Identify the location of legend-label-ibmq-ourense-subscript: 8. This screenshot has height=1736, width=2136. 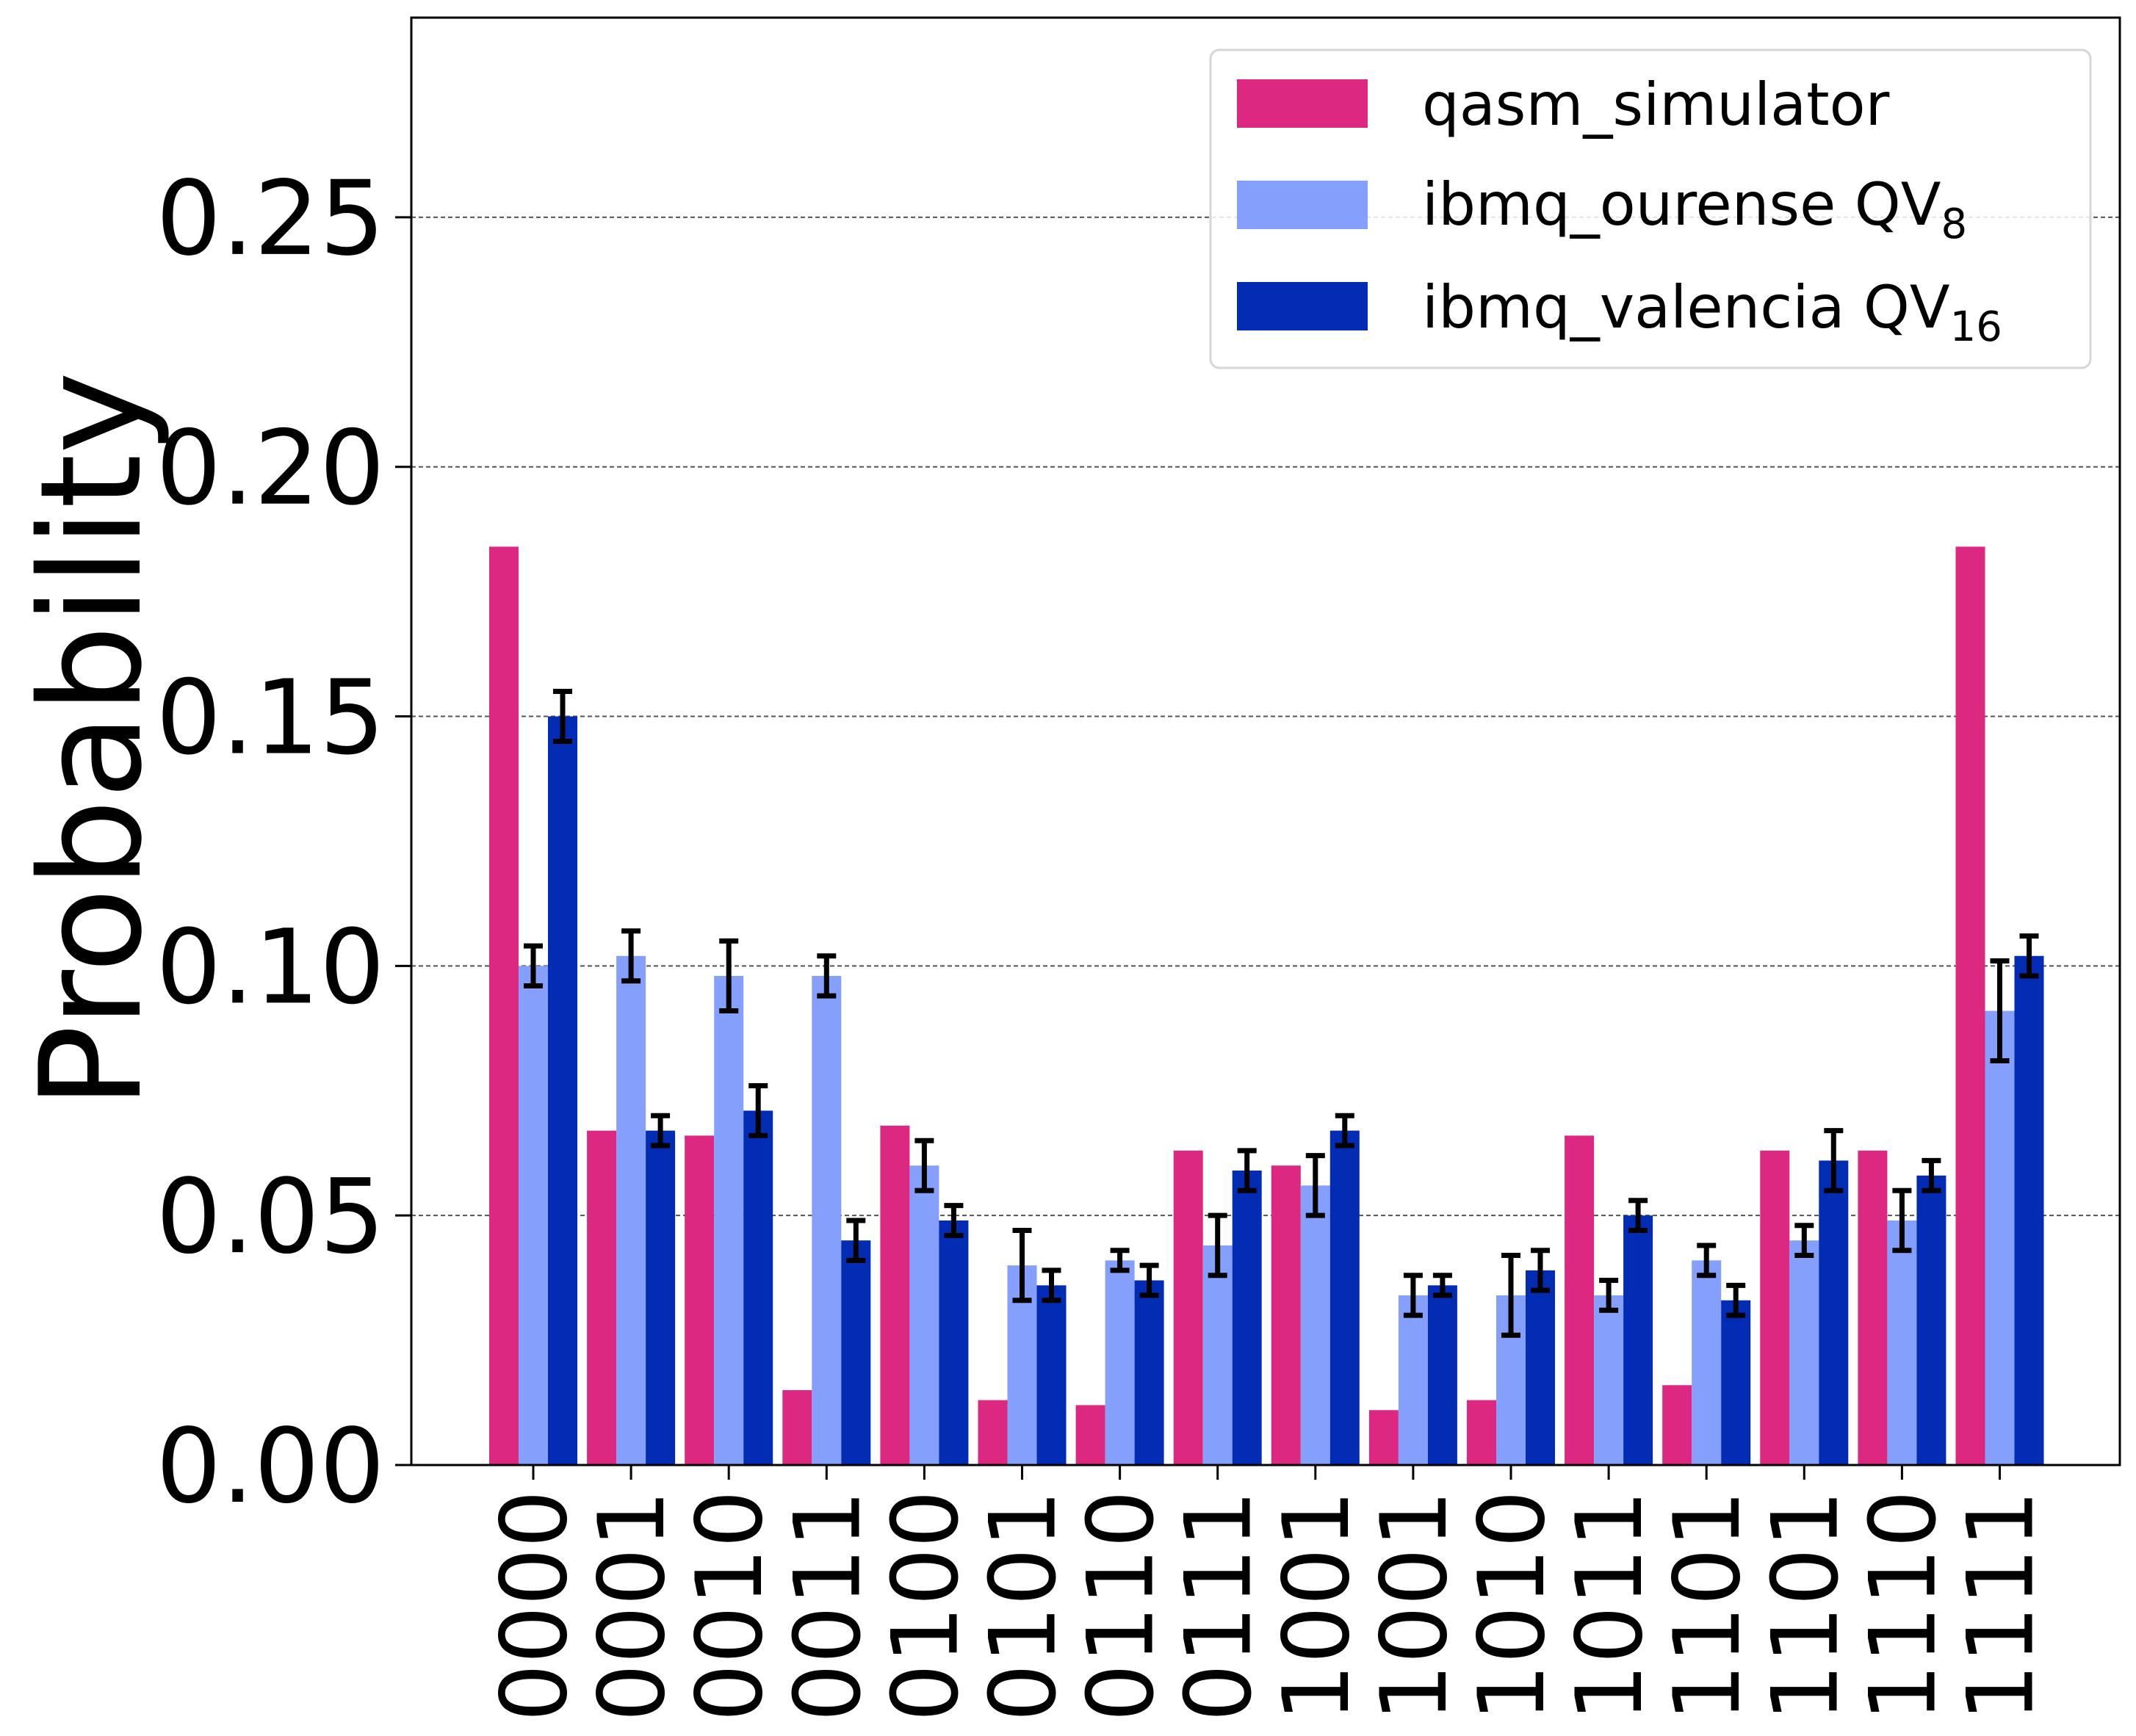
(1954, 224).